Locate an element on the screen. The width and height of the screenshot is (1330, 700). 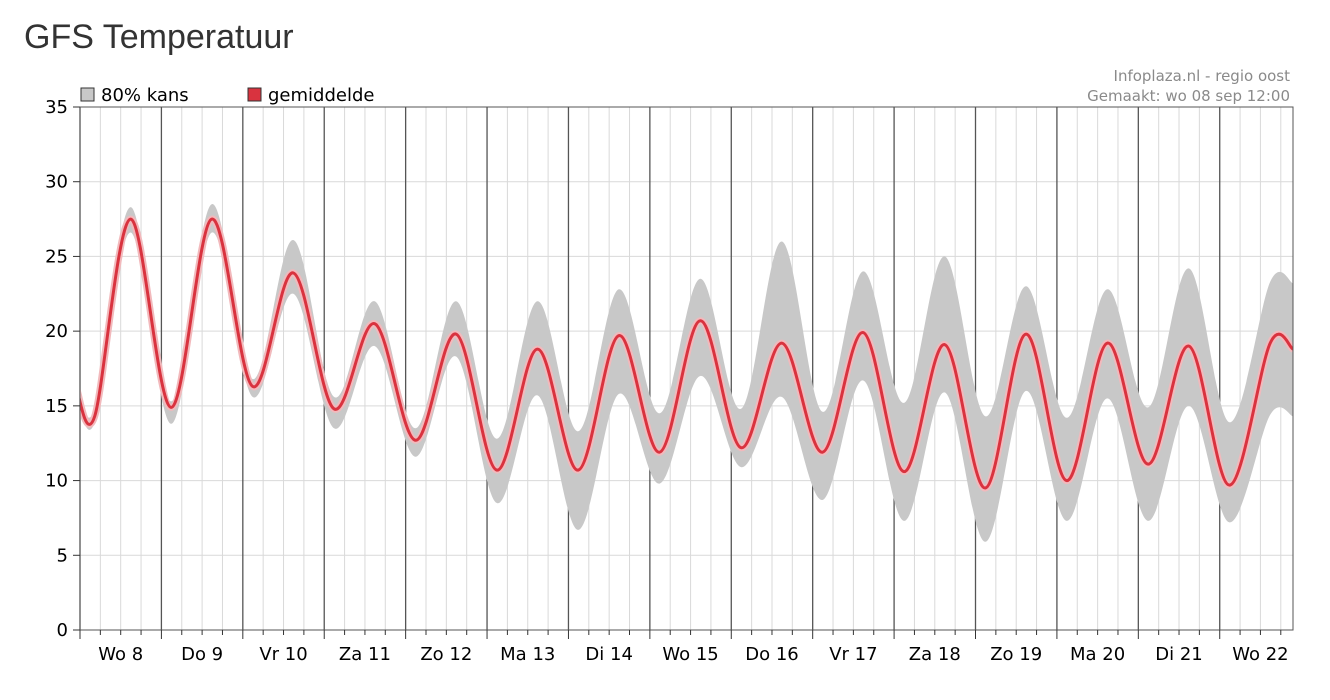
y-tick-label: 35 is located at coordinates (56, 107).